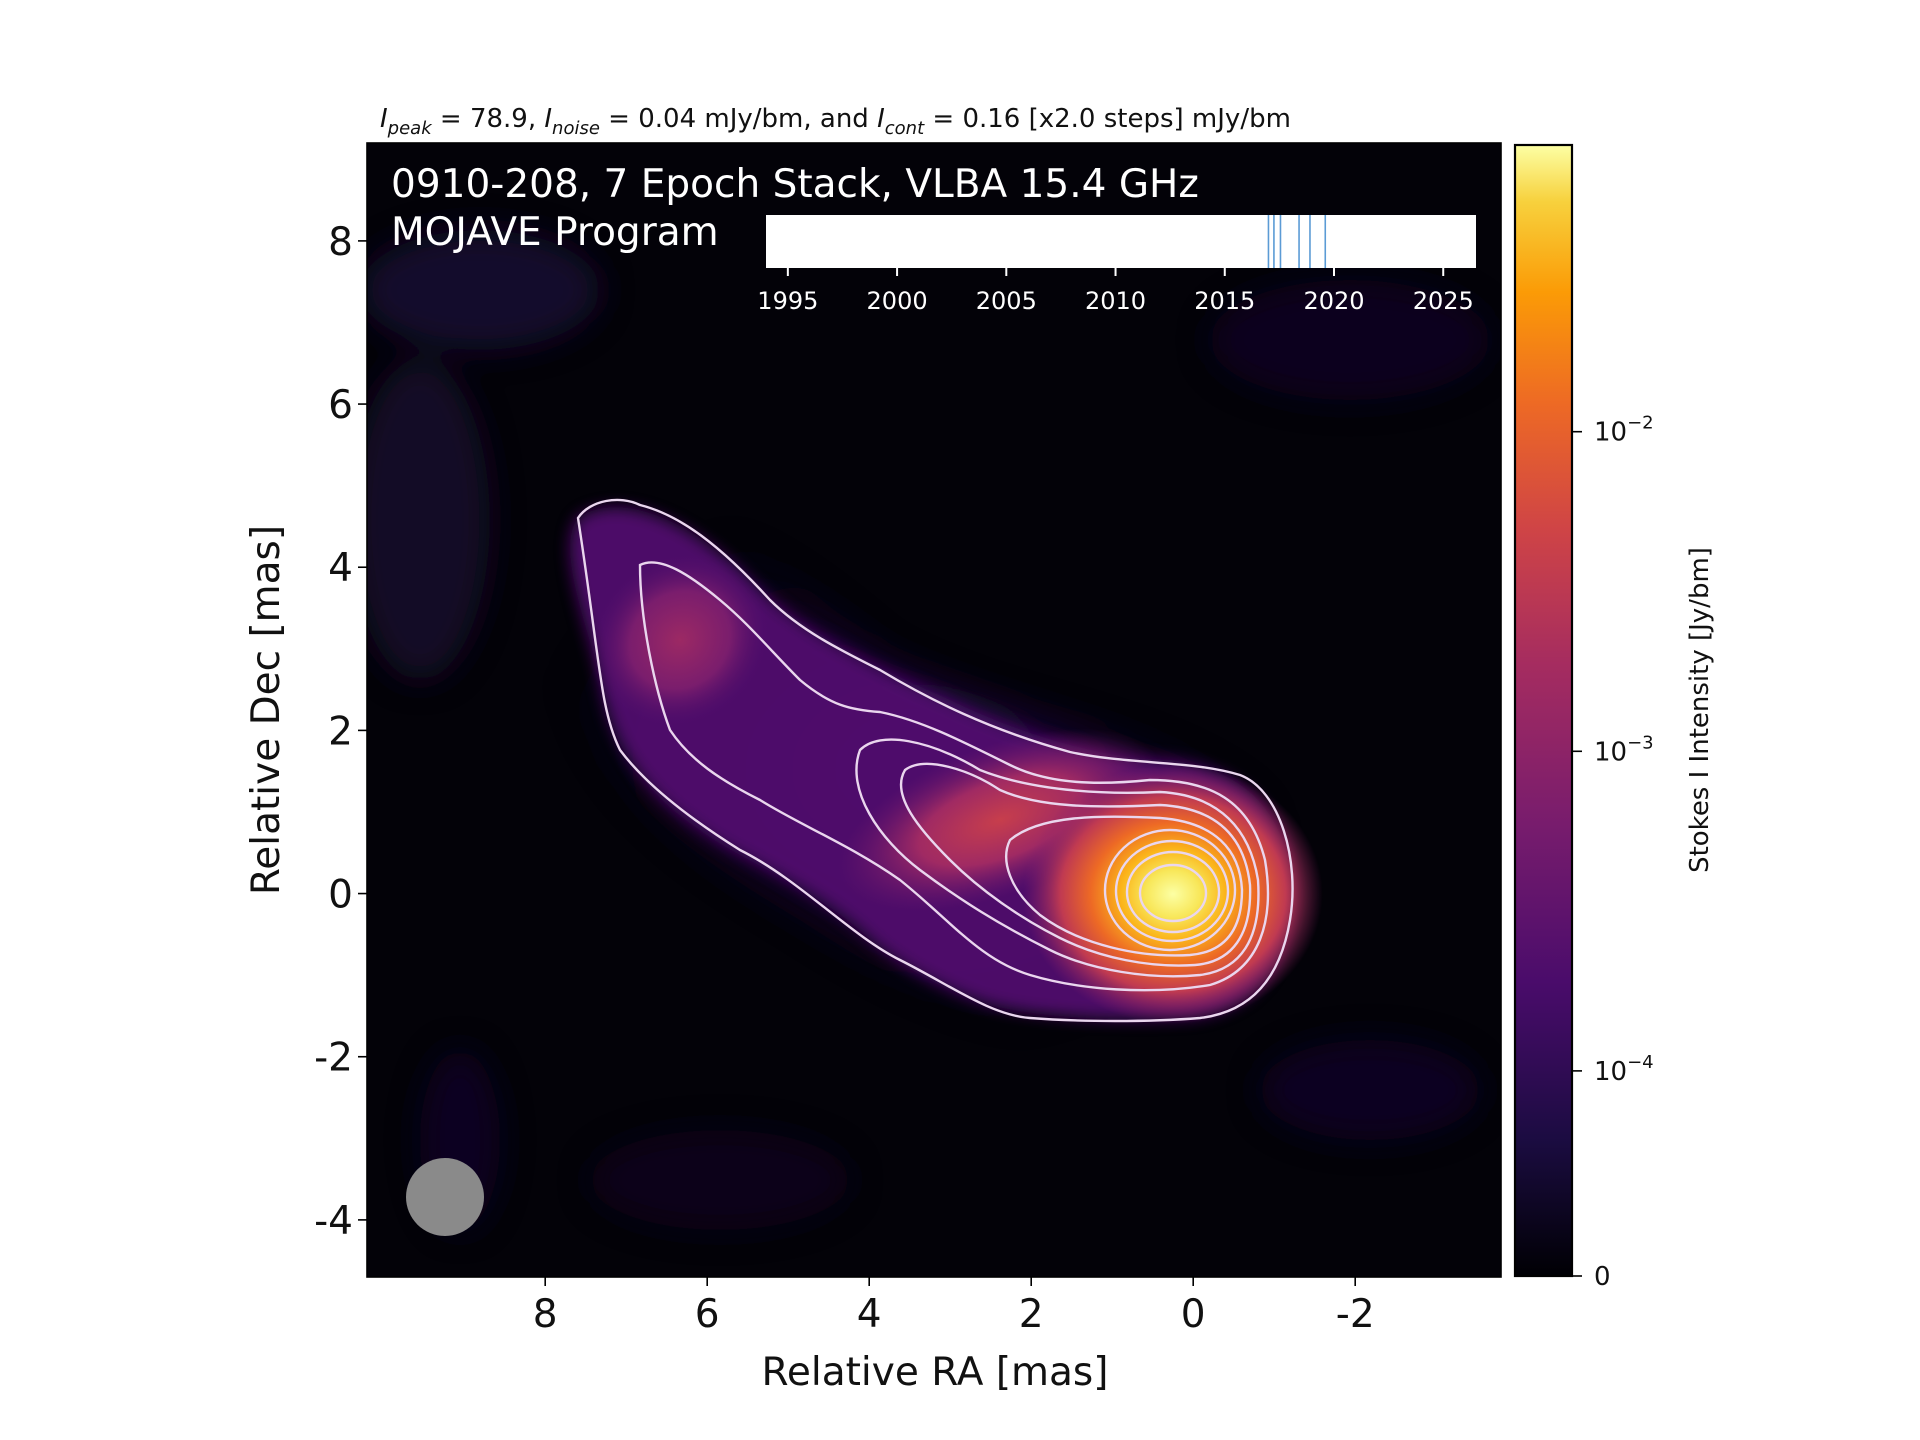 The image size is (1920, 1440). What do you see at coordinates (1121, 241) in the screenshot?
I see `epoch-timeline-box` at bounding box center [1121, 241].